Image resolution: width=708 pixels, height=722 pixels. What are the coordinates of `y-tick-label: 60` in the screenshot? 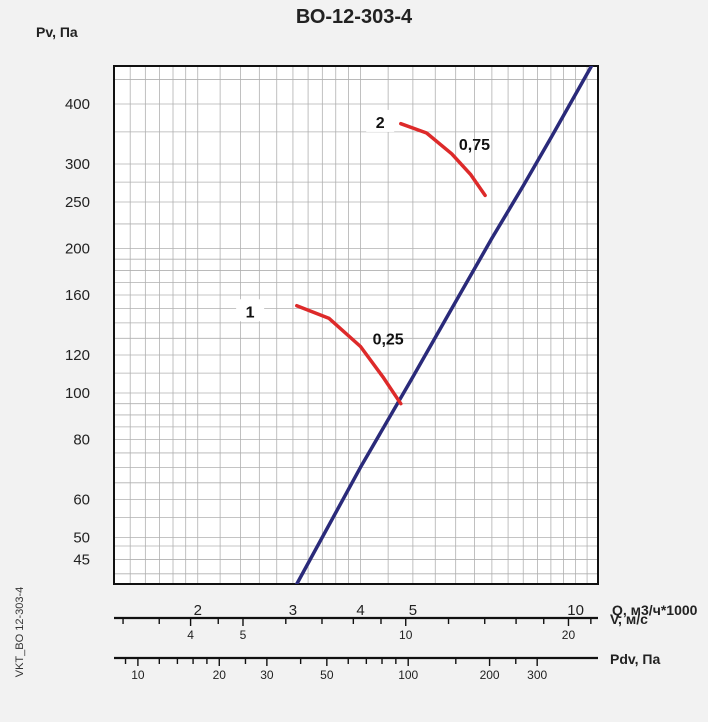 It's located at (81, 499).